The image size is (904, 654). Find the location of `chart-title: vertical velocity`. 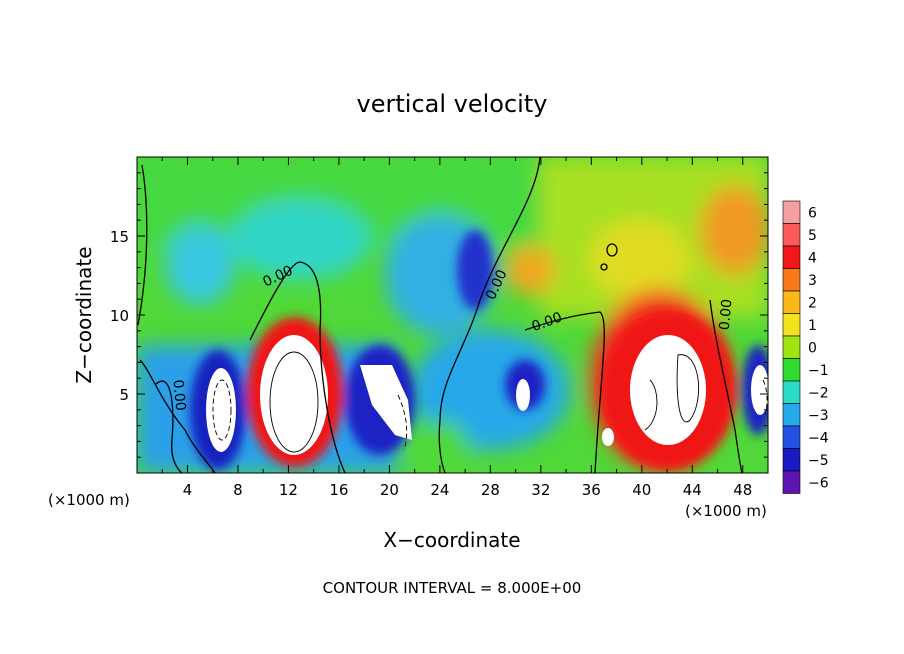

chart-title: vertical velocity is located at coordinates (452, 104).